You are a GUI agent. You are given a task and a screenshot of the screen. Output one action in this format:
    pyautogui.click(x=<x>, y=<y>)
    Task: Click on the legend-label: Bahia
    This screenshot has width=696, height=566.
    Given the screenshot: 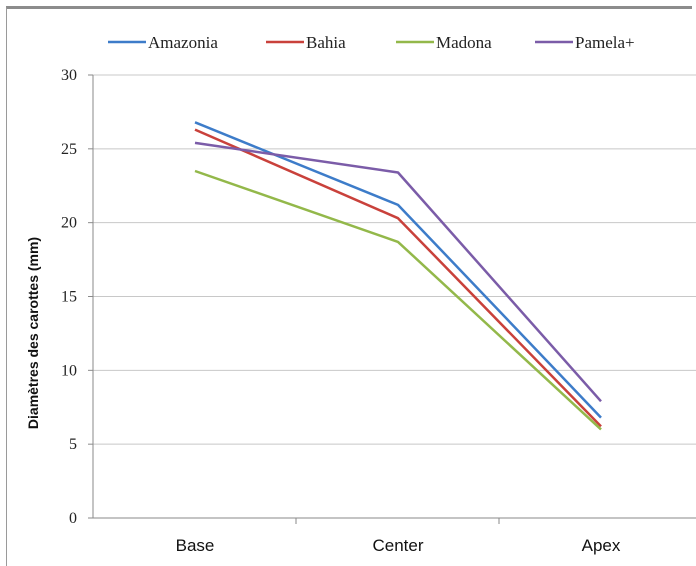 What is the action you would take?
    pyautogui.click(x=326, y=42)
    